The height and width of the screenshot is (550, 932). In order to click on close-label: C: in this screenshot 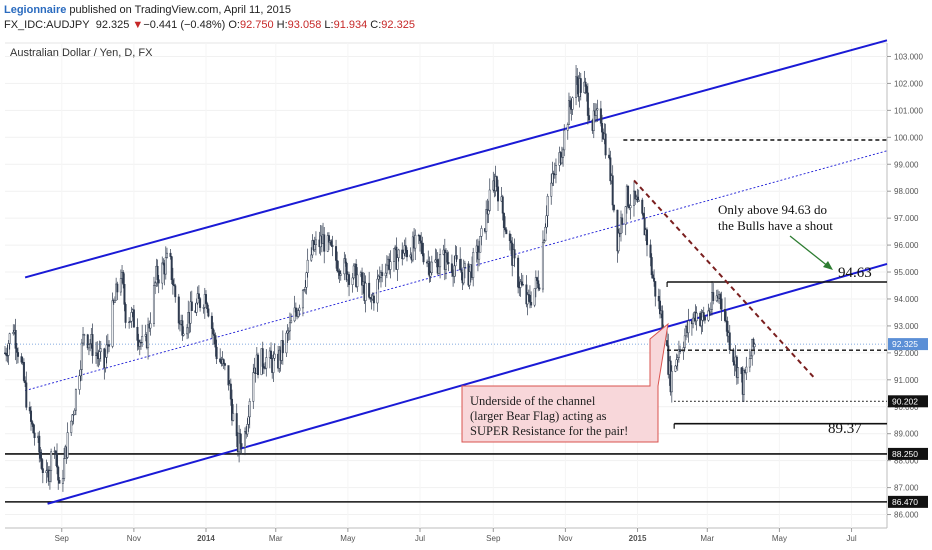, I will do `click(376, 25)`.